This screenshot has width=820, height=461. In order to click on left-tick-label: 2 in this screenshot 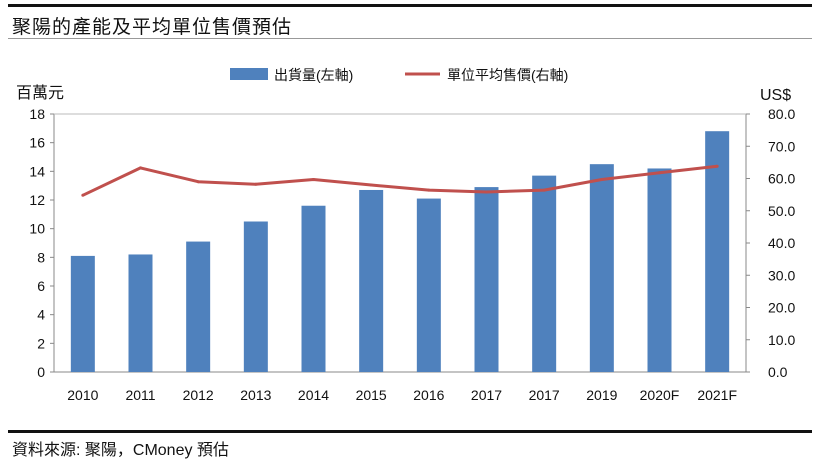, I will do `click(41, 343)`.